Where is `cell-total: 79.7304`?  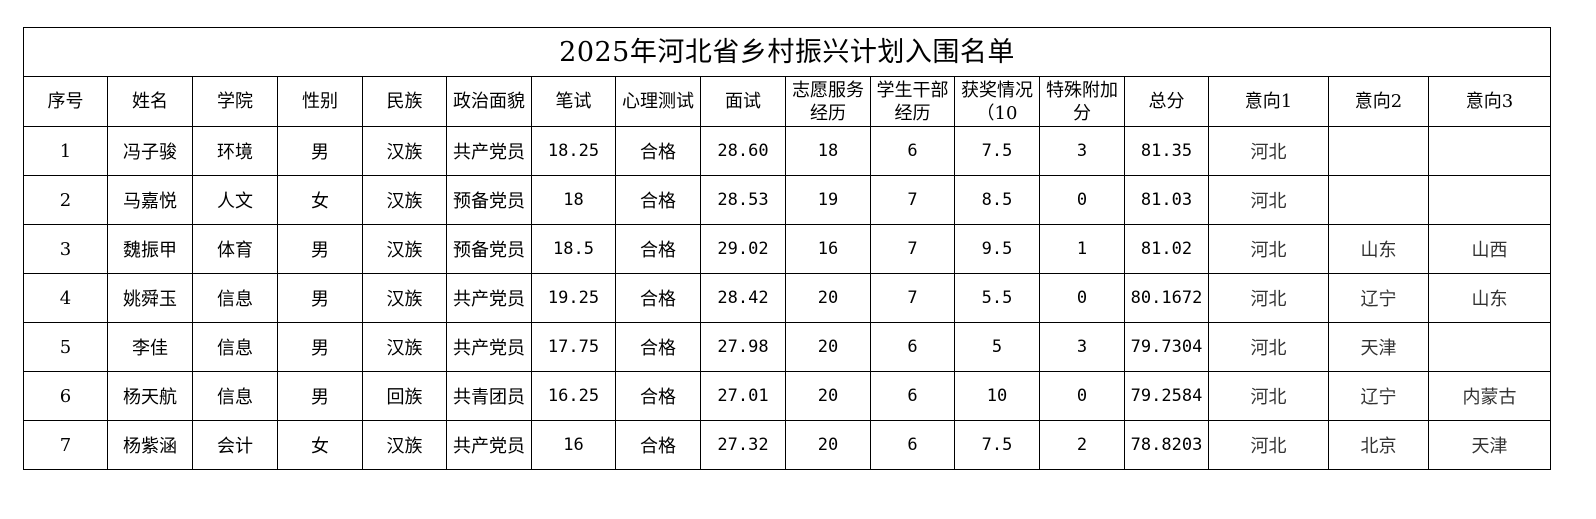 cell-total: 79.7304 is located at coordinates (1166, 347).